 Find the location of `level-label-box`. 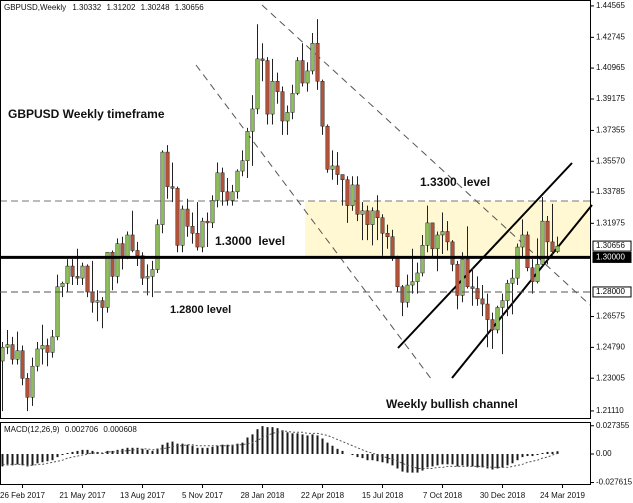

level-label-box is located at coordinates (612, 292).